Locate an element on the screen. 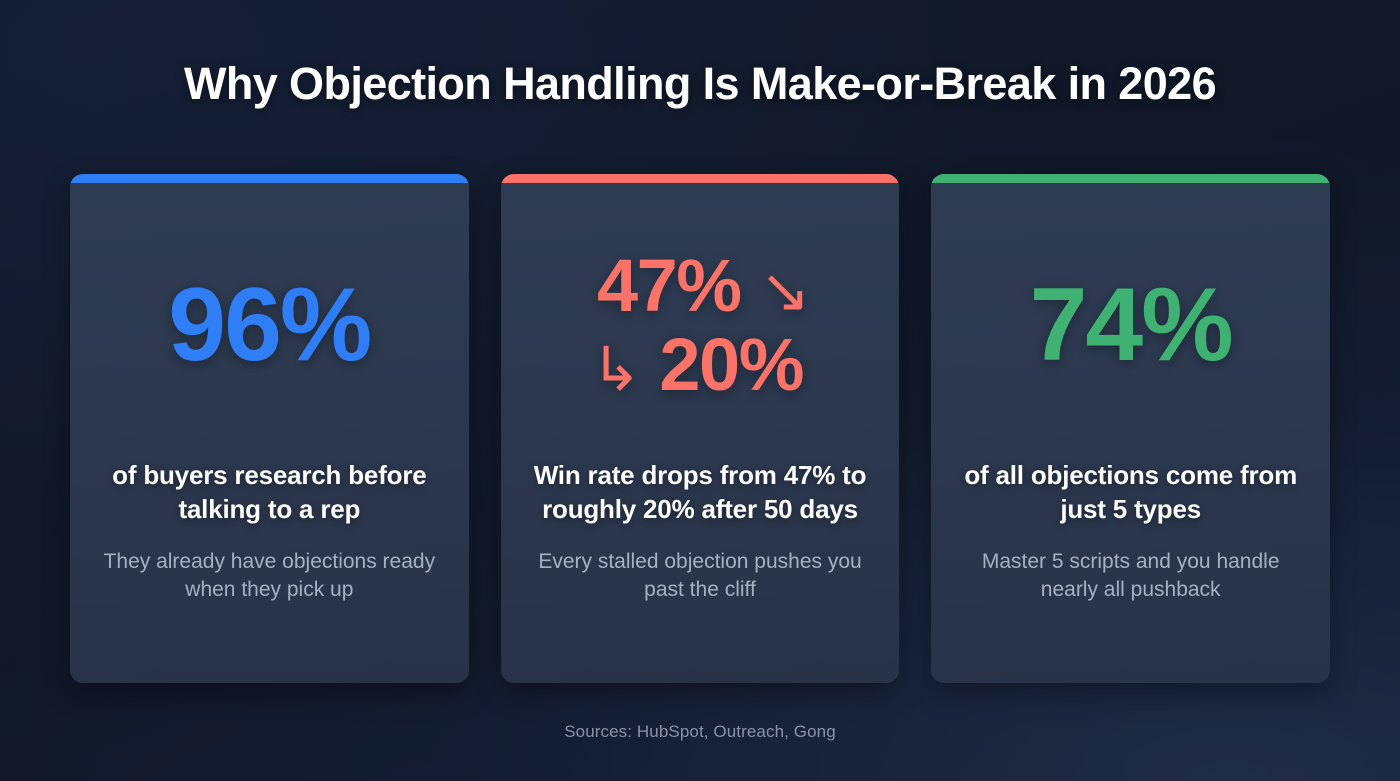 The height and width of the screenshot is (781, 1400). trend-arrow-icon: ↘ is located at coordinates (785, 290).